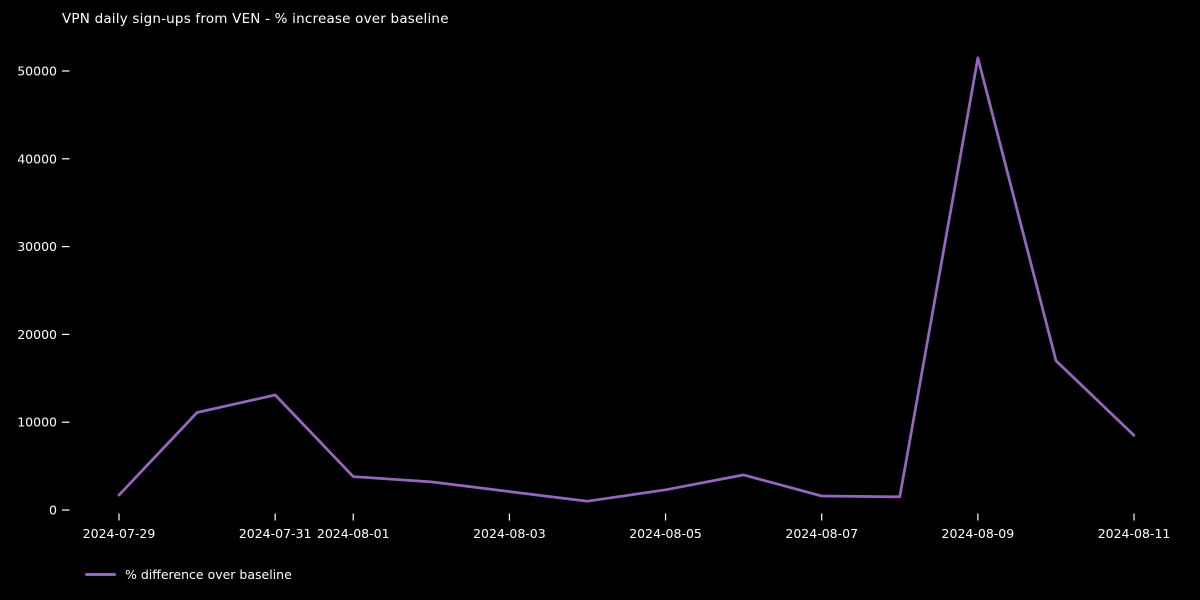 This screenshot has height=600, width=1200. I want to click on legend: % difference over baseline, so click(188, 574).